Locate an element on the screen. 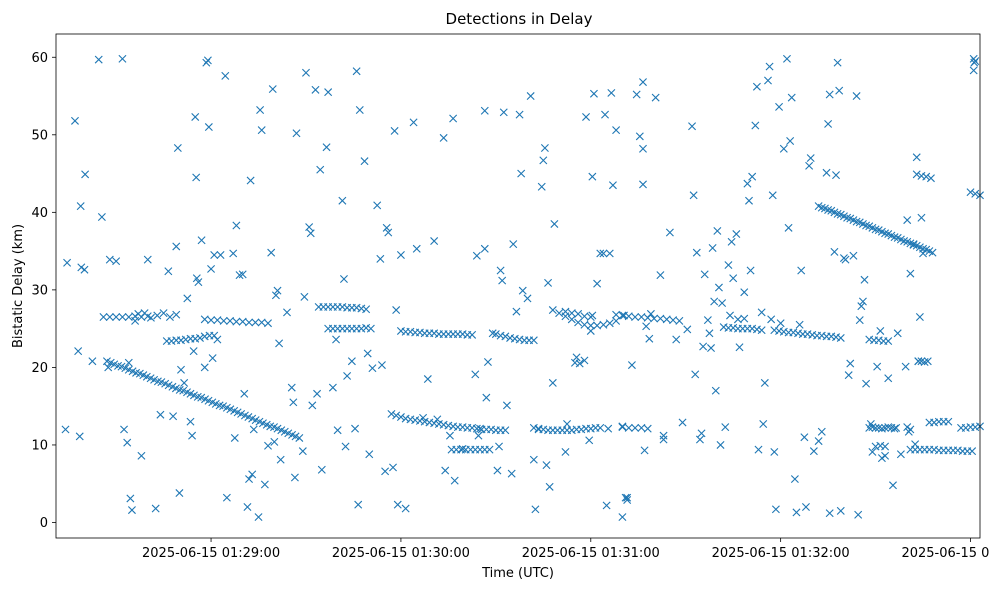  y-tick-label: 10 is located at coordinates (39, 445).